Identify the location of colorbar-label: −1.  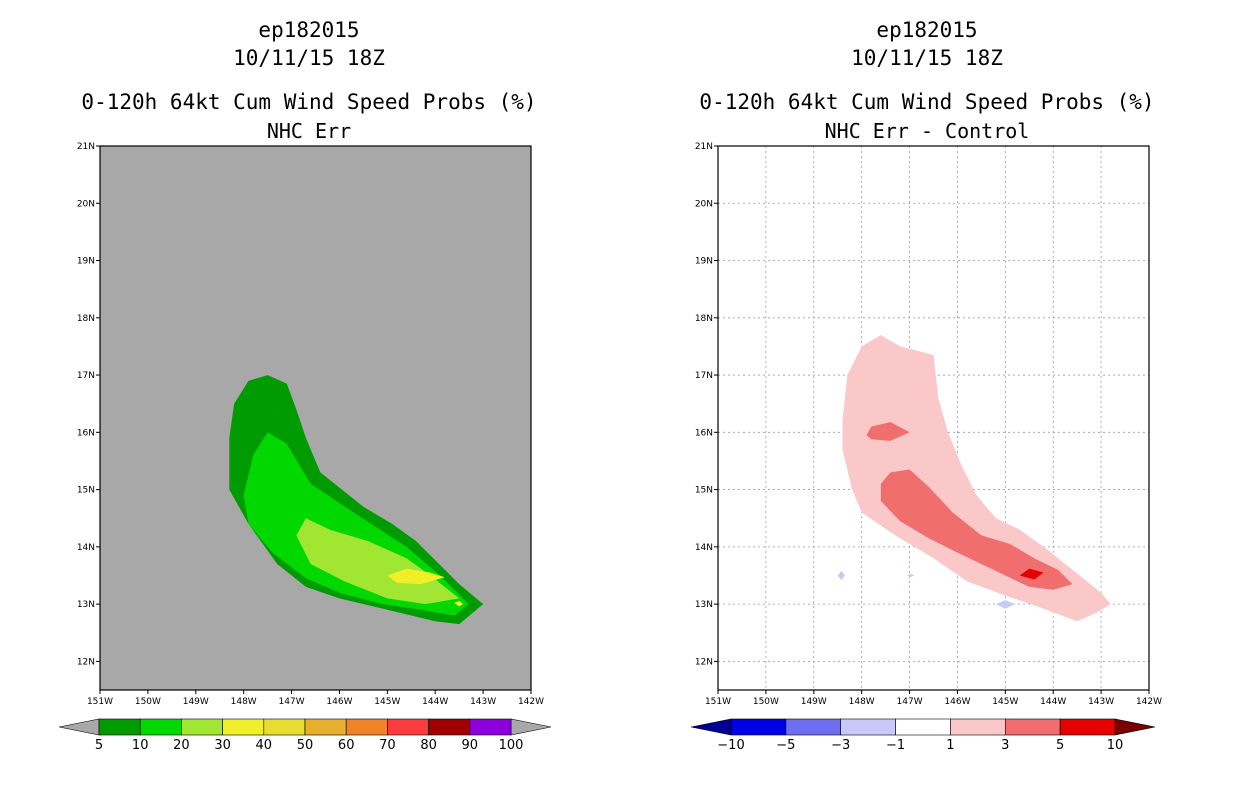
(895, 745).